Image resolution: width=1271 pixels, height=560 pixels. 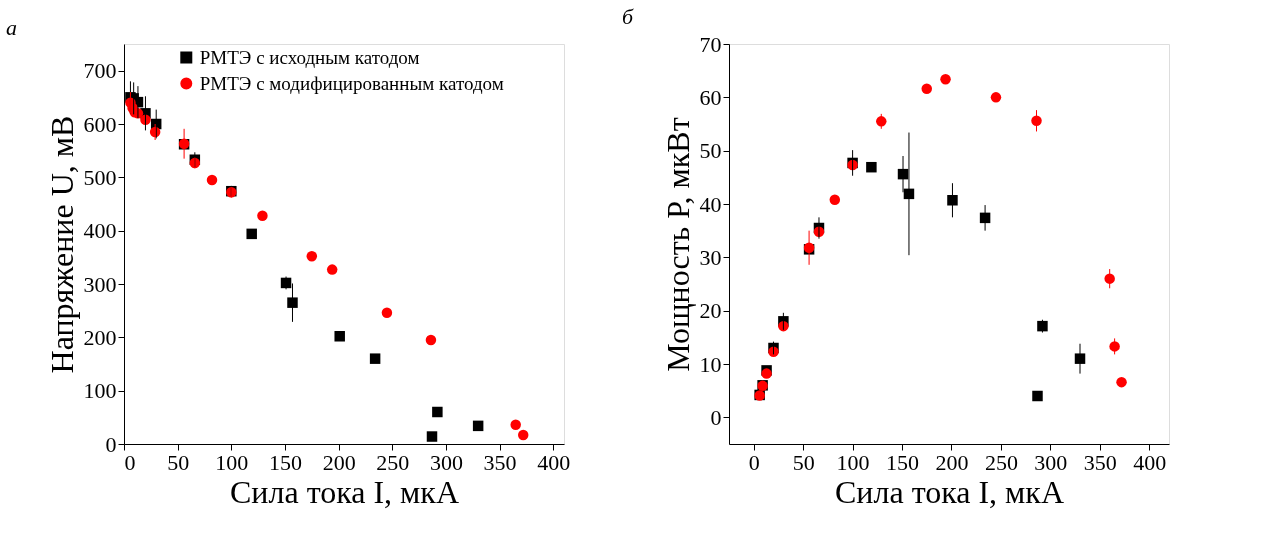 I want to click on y-tick-label: 600, so click(x=100, y=124).